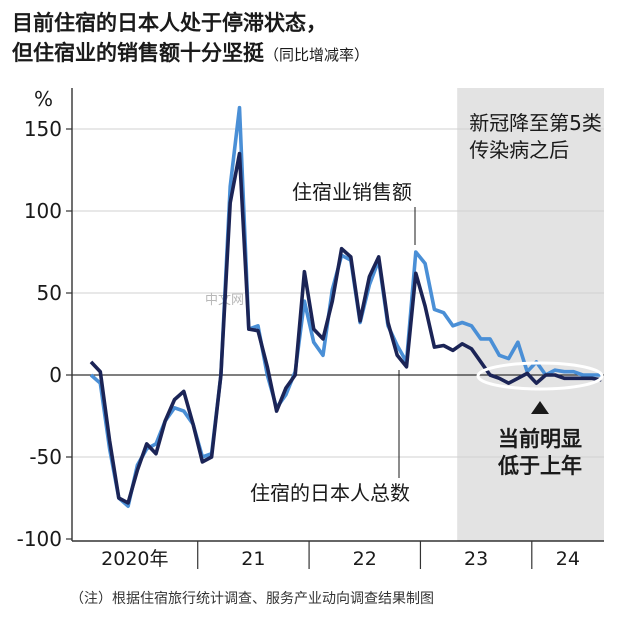  I want to click on y-tick-label: 50, so click(49, 293).